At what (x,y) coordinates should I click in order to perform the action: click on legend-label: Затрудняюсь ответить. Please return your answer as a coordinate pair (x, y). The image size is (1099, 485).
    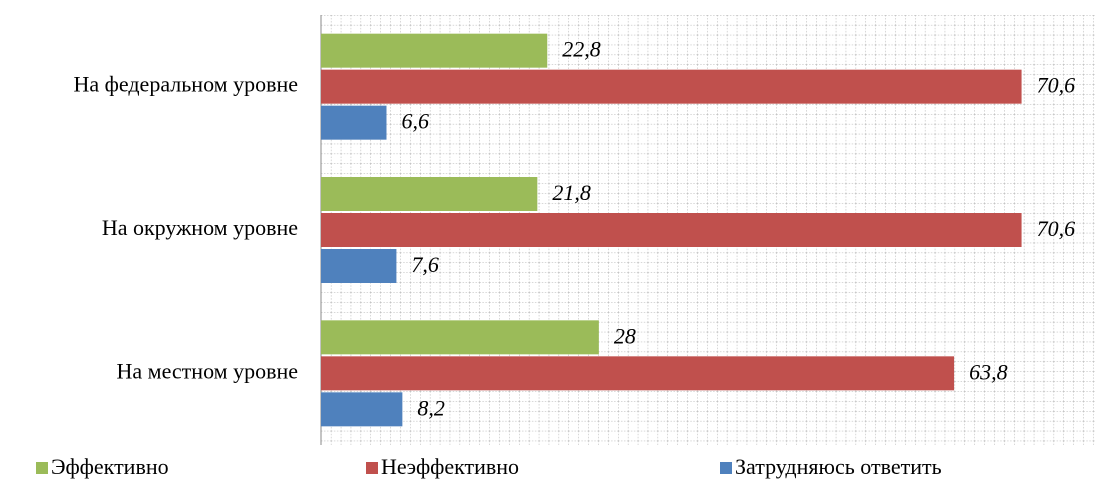
    Looking at the image, I should click on (838, 466).